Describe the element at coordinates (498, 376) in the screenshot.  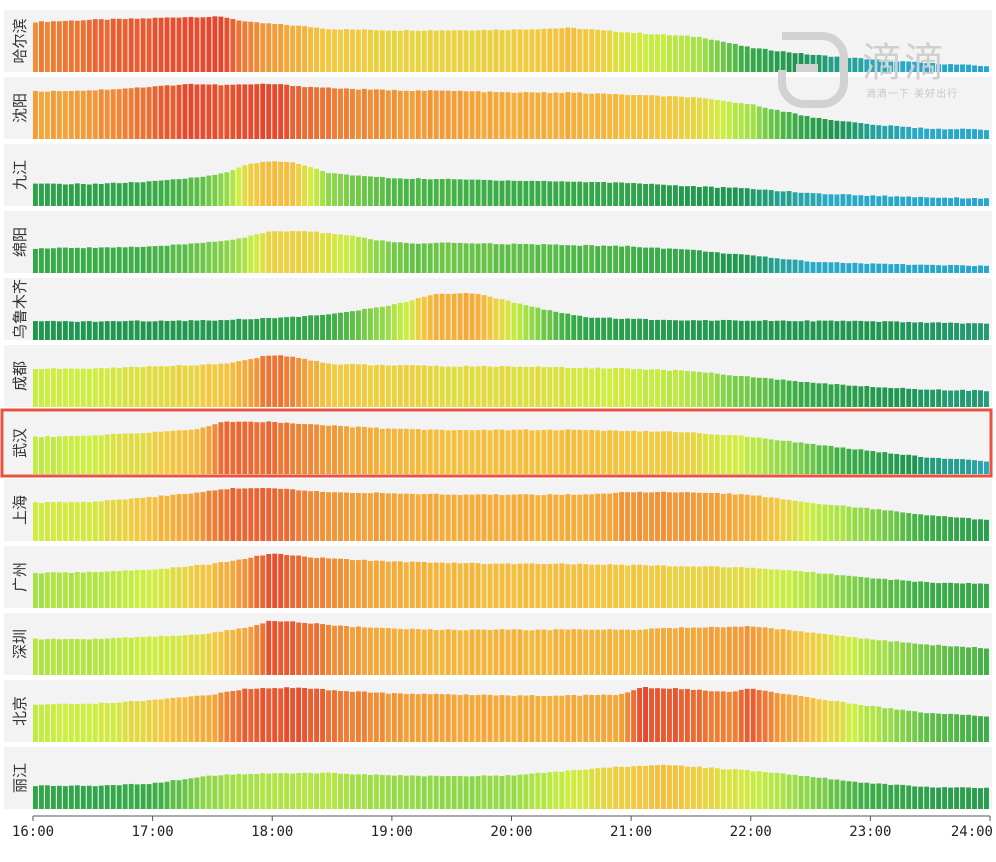
I see `city-row: 成都` at that location.